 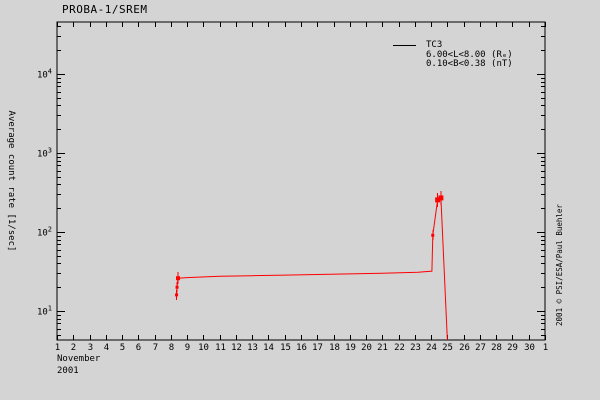 What do you see at coordinates (469, 54) in the screenshot?
I see `legend-condition-l-range: 6.00<L<8.00 (Rₑ)` at bounding box center [469, 54].